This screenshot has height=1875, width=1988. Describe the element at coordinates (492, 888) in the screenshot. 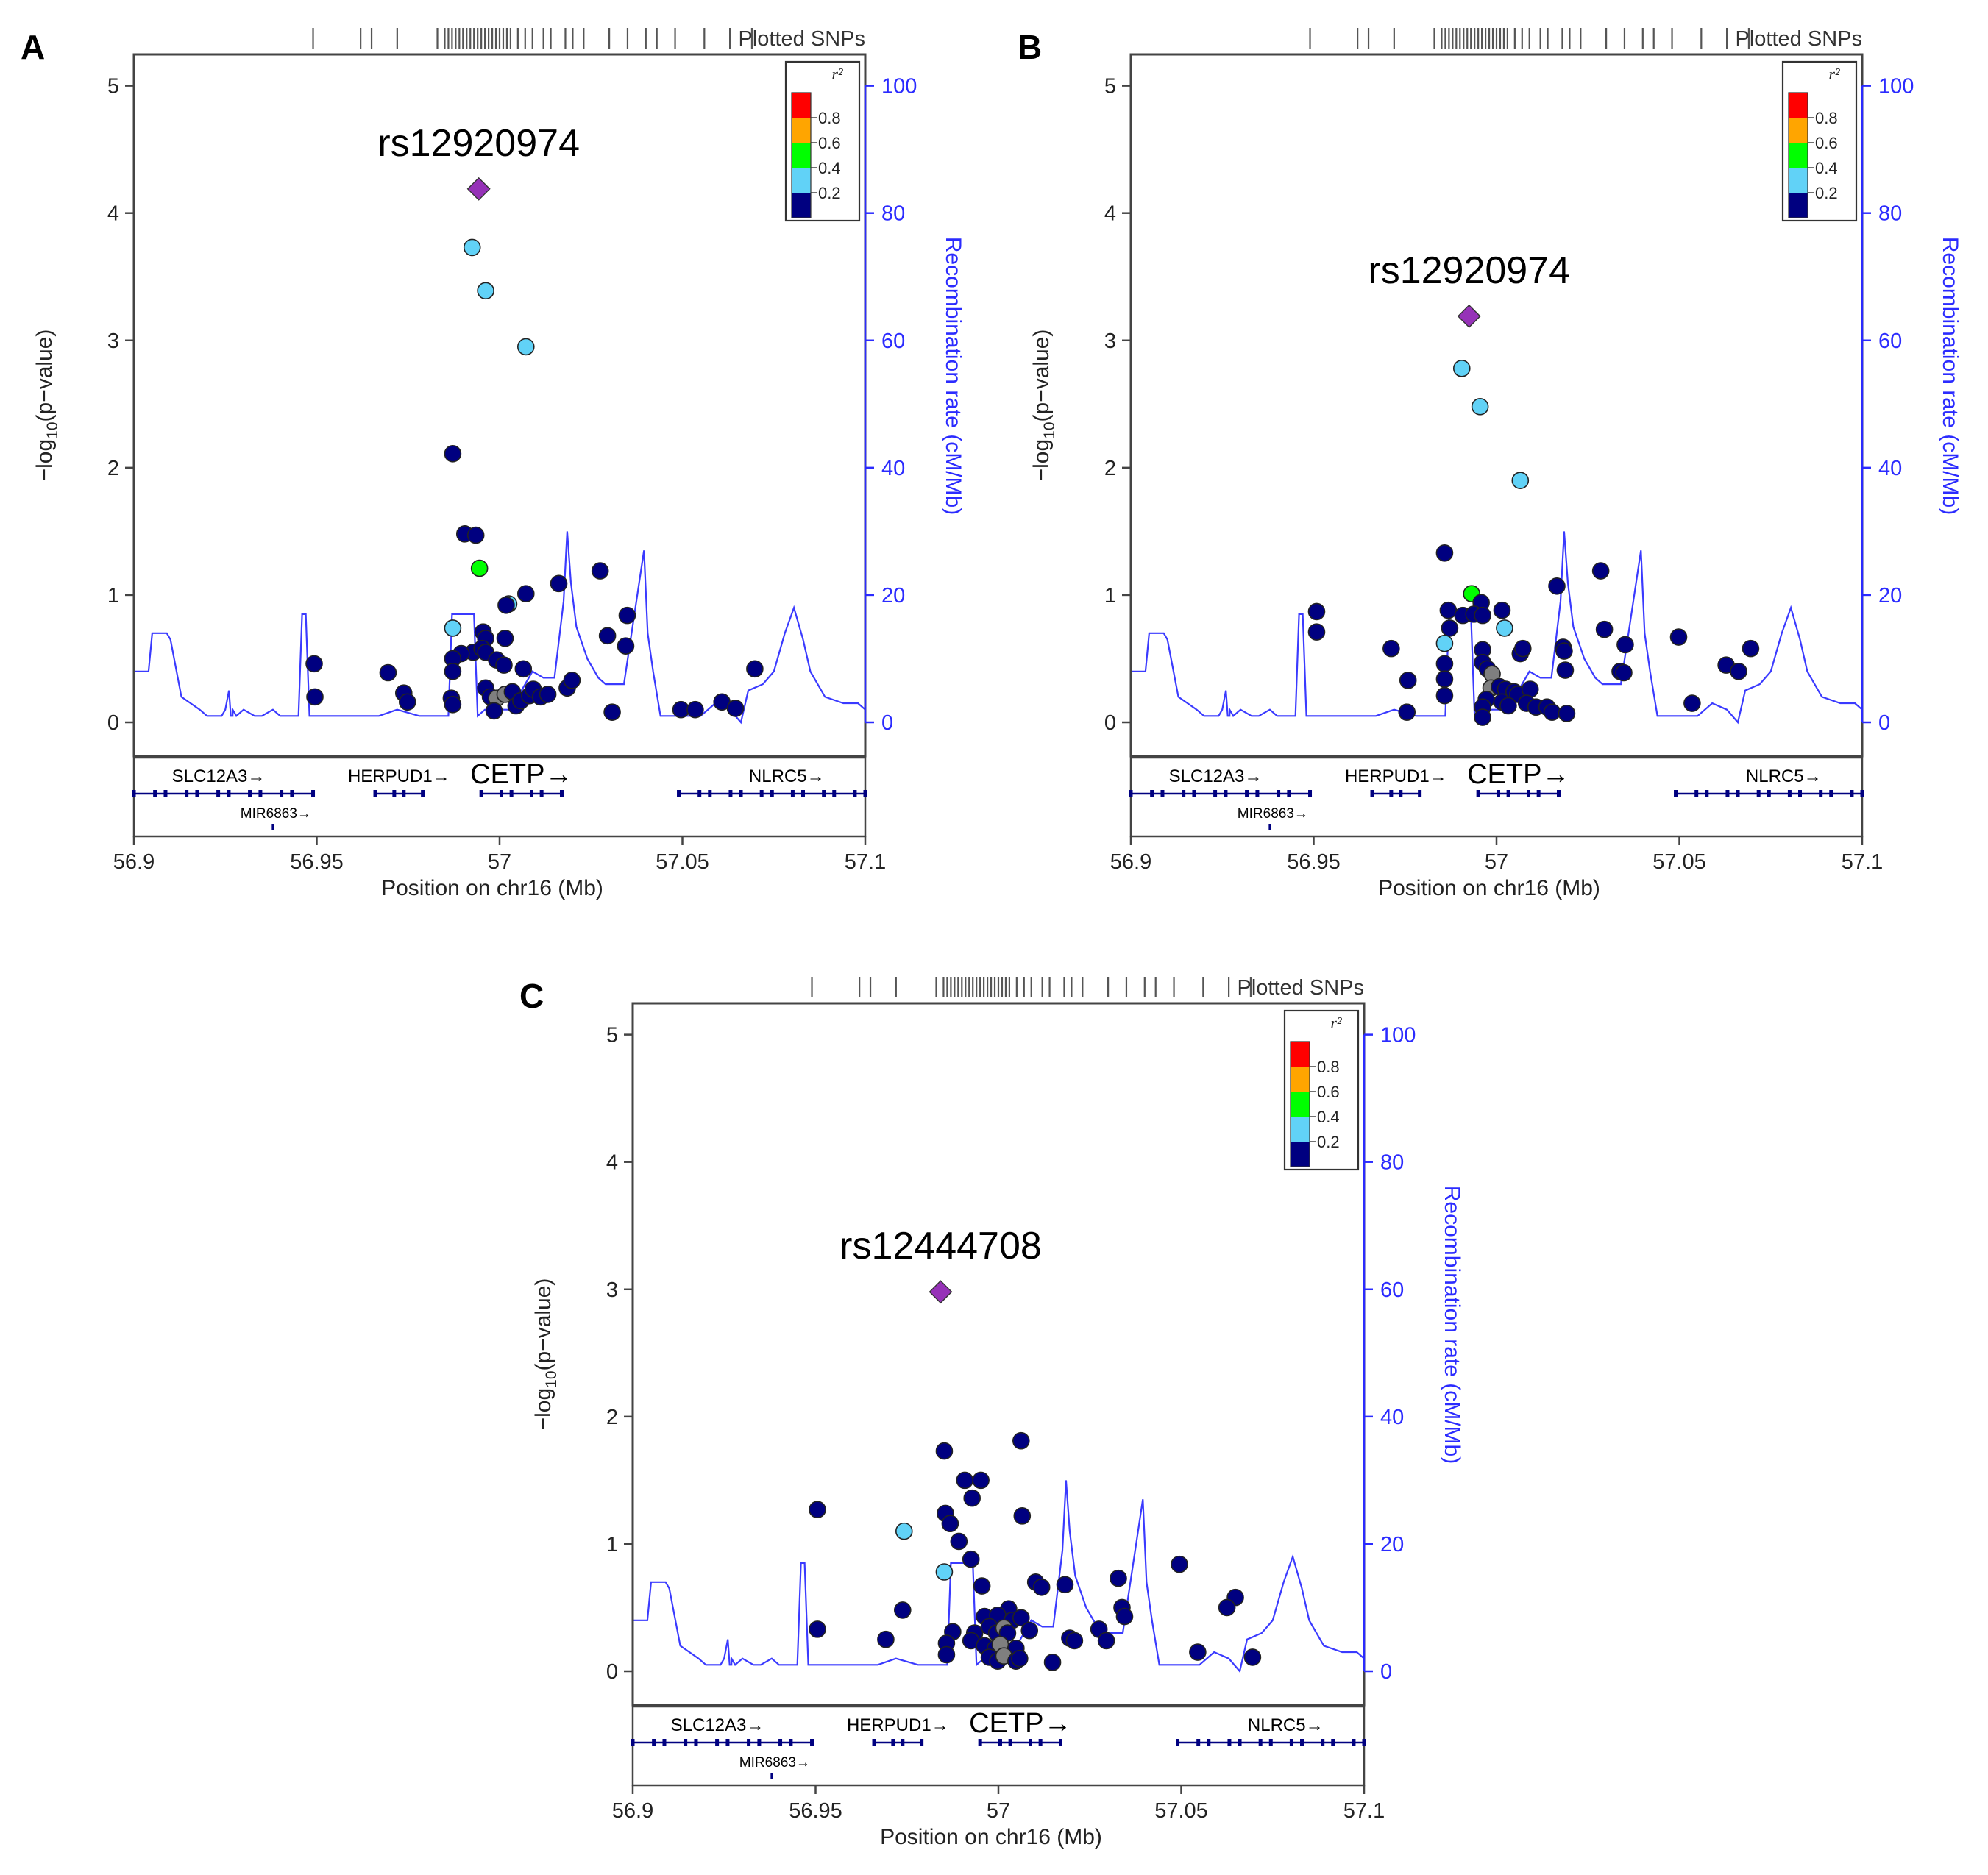

I see `x-axis-label: Position on chr16 (Mb)` at that location.